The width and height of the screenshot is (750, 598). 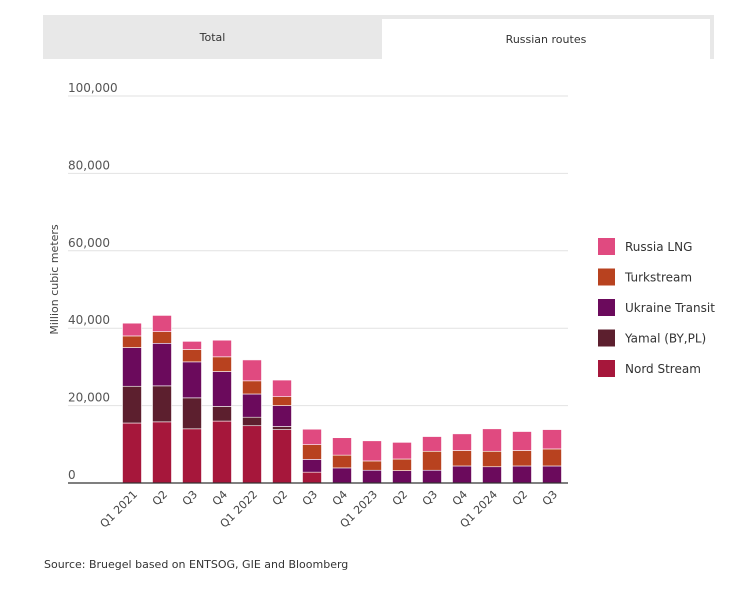 I want to click on y-tick-label: 80,000, so click(x=89, y=165).